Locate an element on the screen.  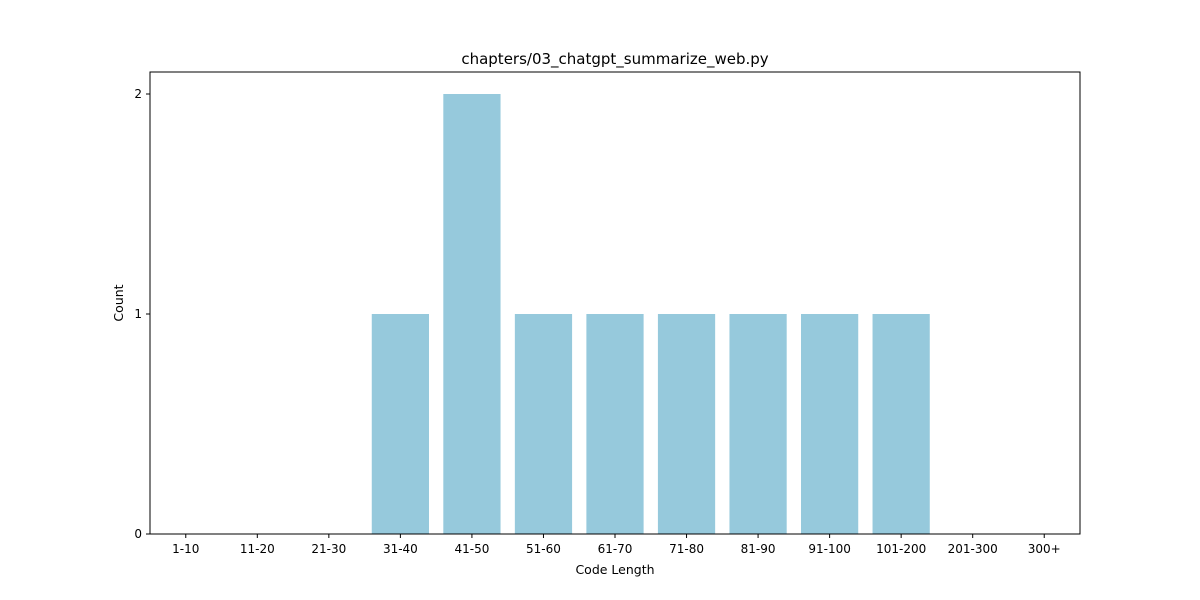
y-axis-label: Count is located at coordinates (118, 302).